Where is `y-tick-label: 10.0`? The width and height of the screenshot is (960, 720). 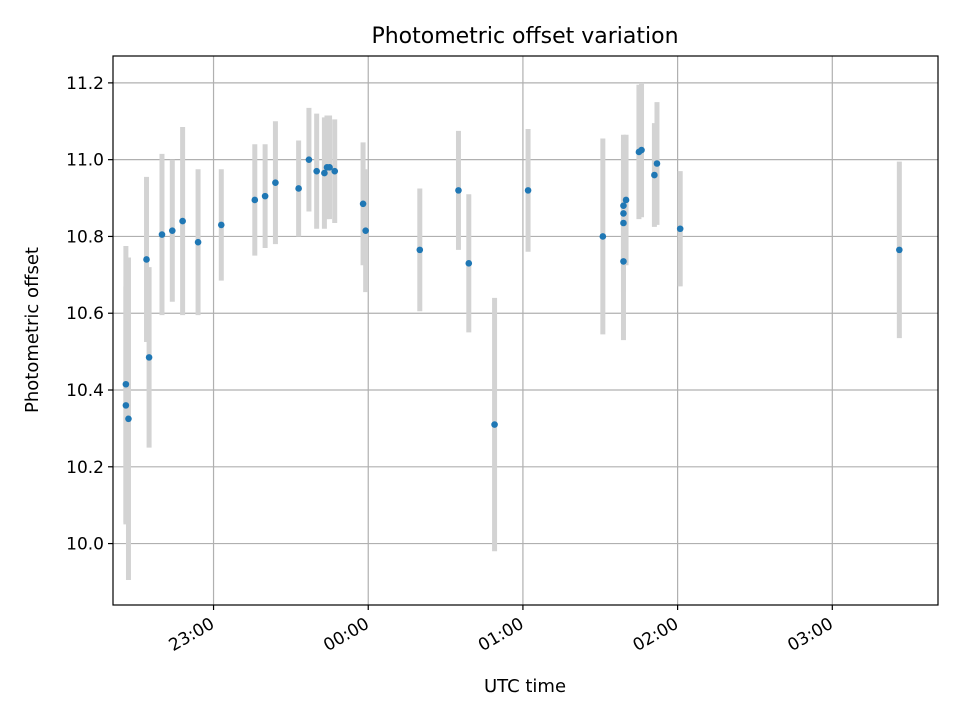
y-tick-label: 10.0 is located at coordinates (85, 545).